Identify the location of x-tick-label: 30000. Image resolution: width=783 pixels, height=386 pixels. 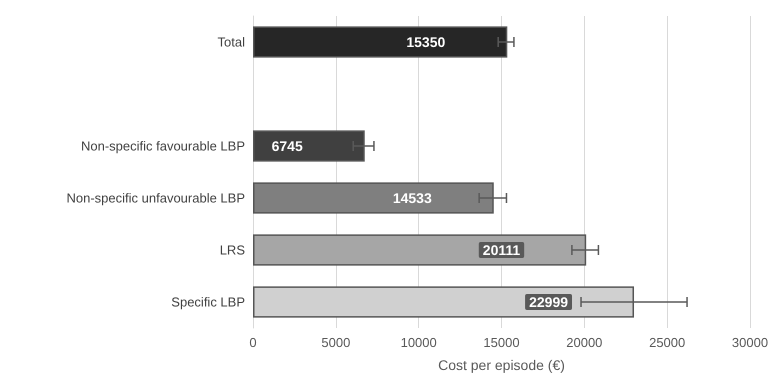
(750, 342).